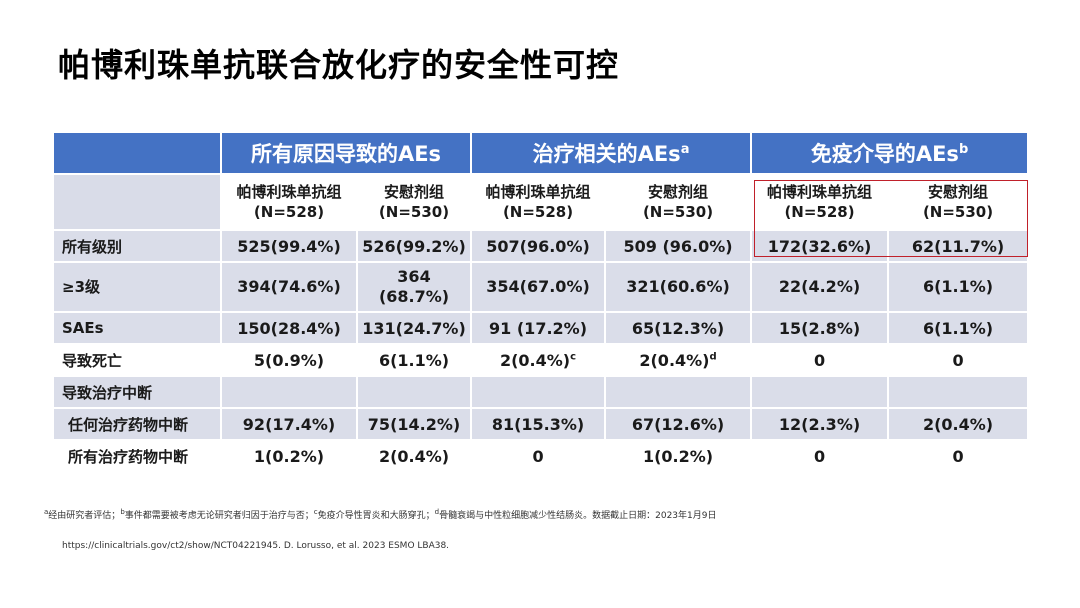 The image size is (1080, 608). I want to click on table-cell: 12(2.3%), so click(820, 424).